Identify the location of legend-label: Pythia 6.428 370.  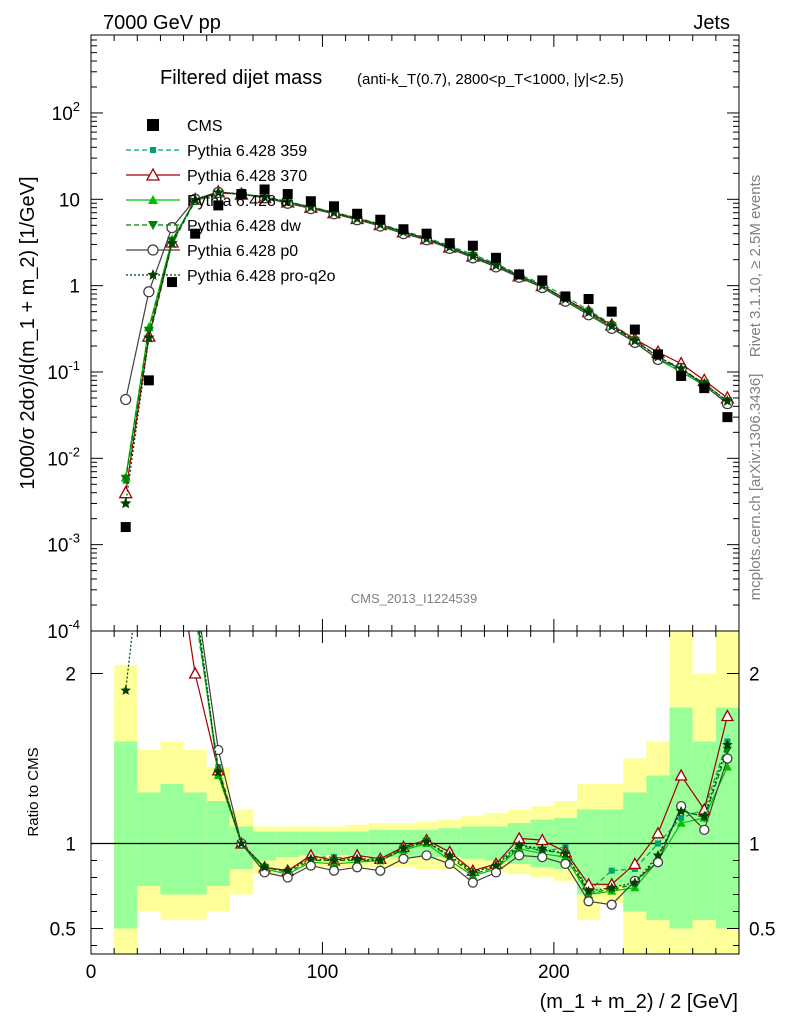
(247, 176).